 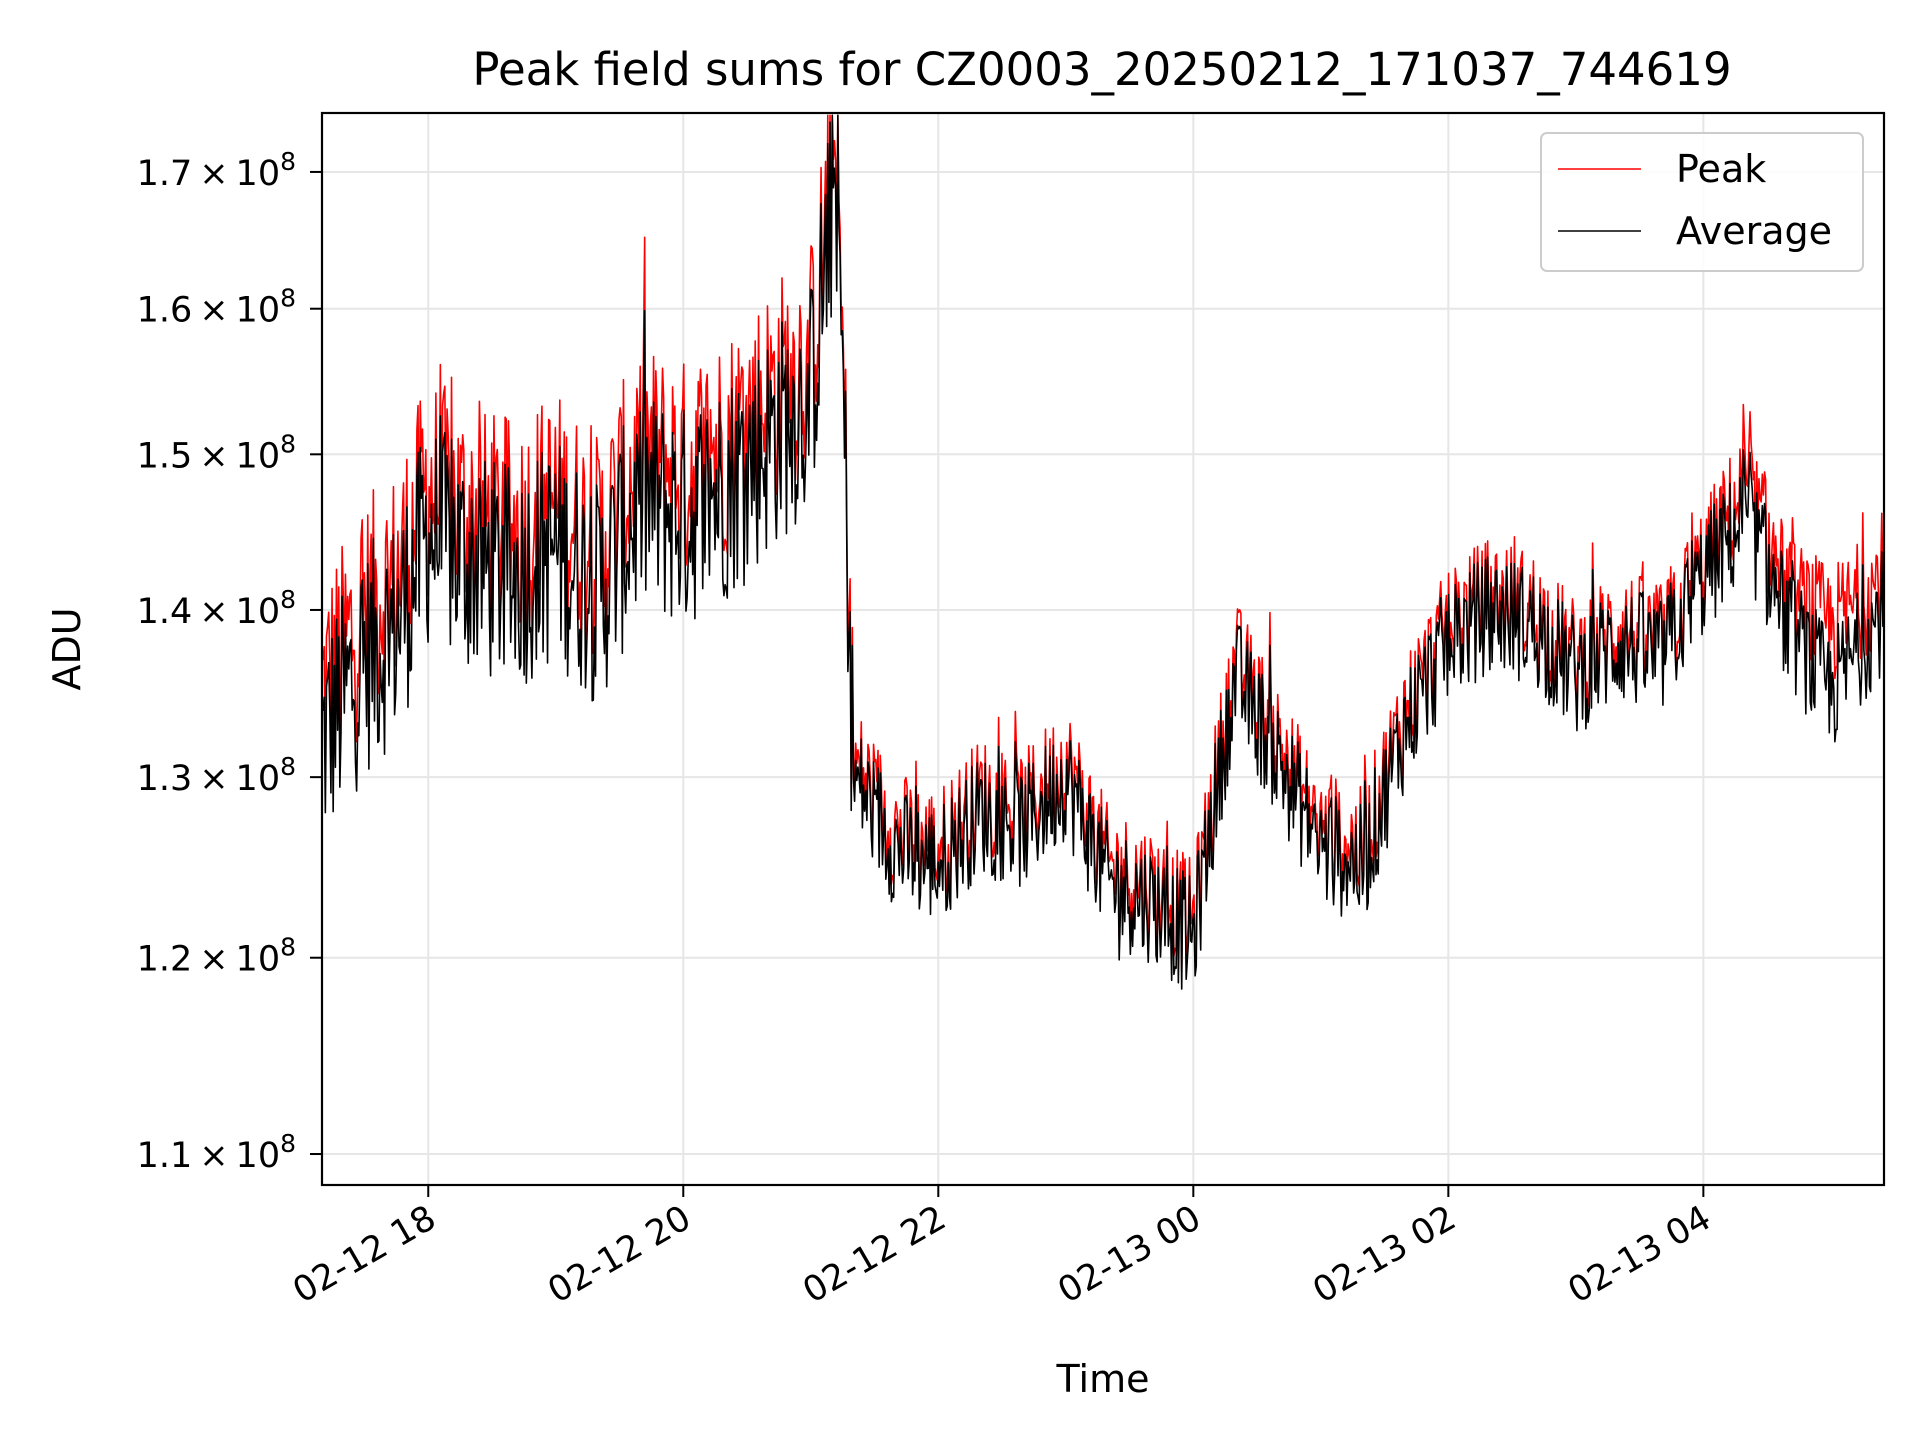 What do you see at coordinates (1754, 231) in the screenshot?
I see `legend-label-average: Average` at bounding box center [1754, 231].